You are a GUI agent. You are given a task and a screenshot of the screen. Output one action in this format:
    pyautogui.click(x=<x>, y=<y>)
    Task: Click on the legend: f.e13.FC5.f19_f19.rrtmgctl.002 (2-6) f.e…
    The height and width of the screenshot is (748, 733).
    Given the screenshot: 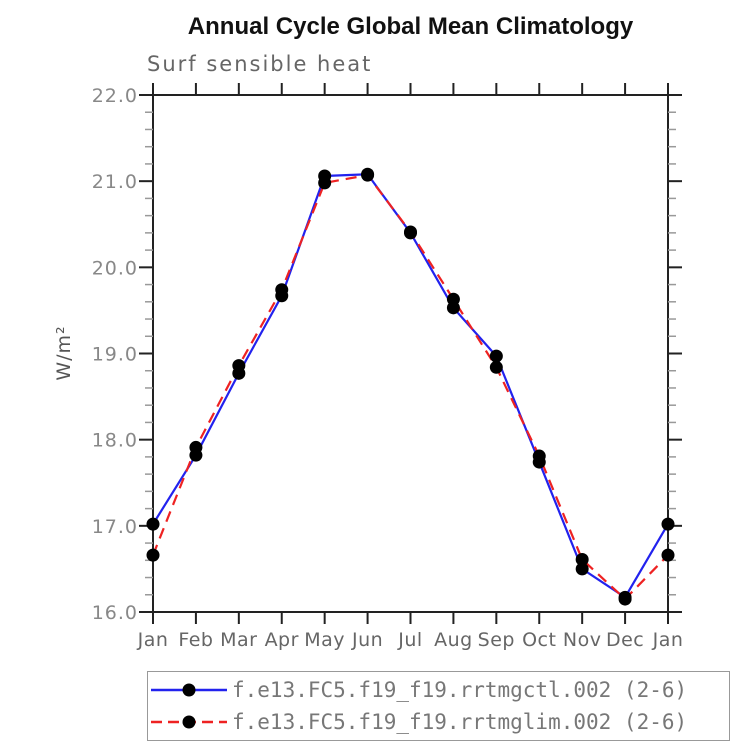 What is the action you would take?
    pyautogui.click(x=438, y=706)
    